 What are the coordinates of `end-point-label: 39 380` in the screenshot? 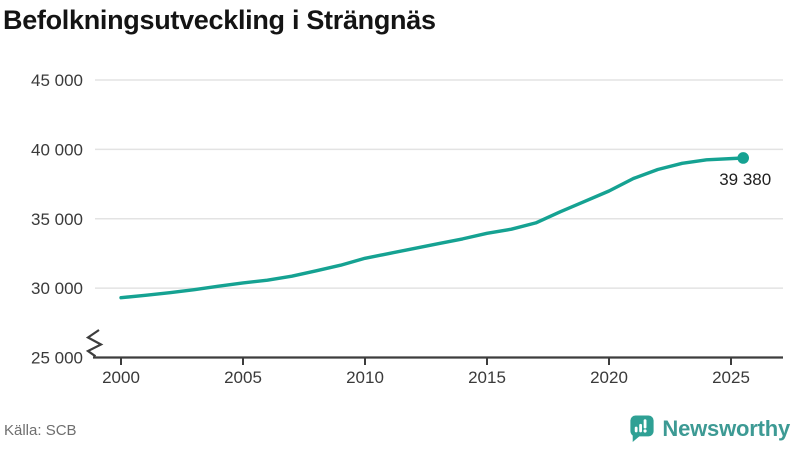 It's located at (745, 179).